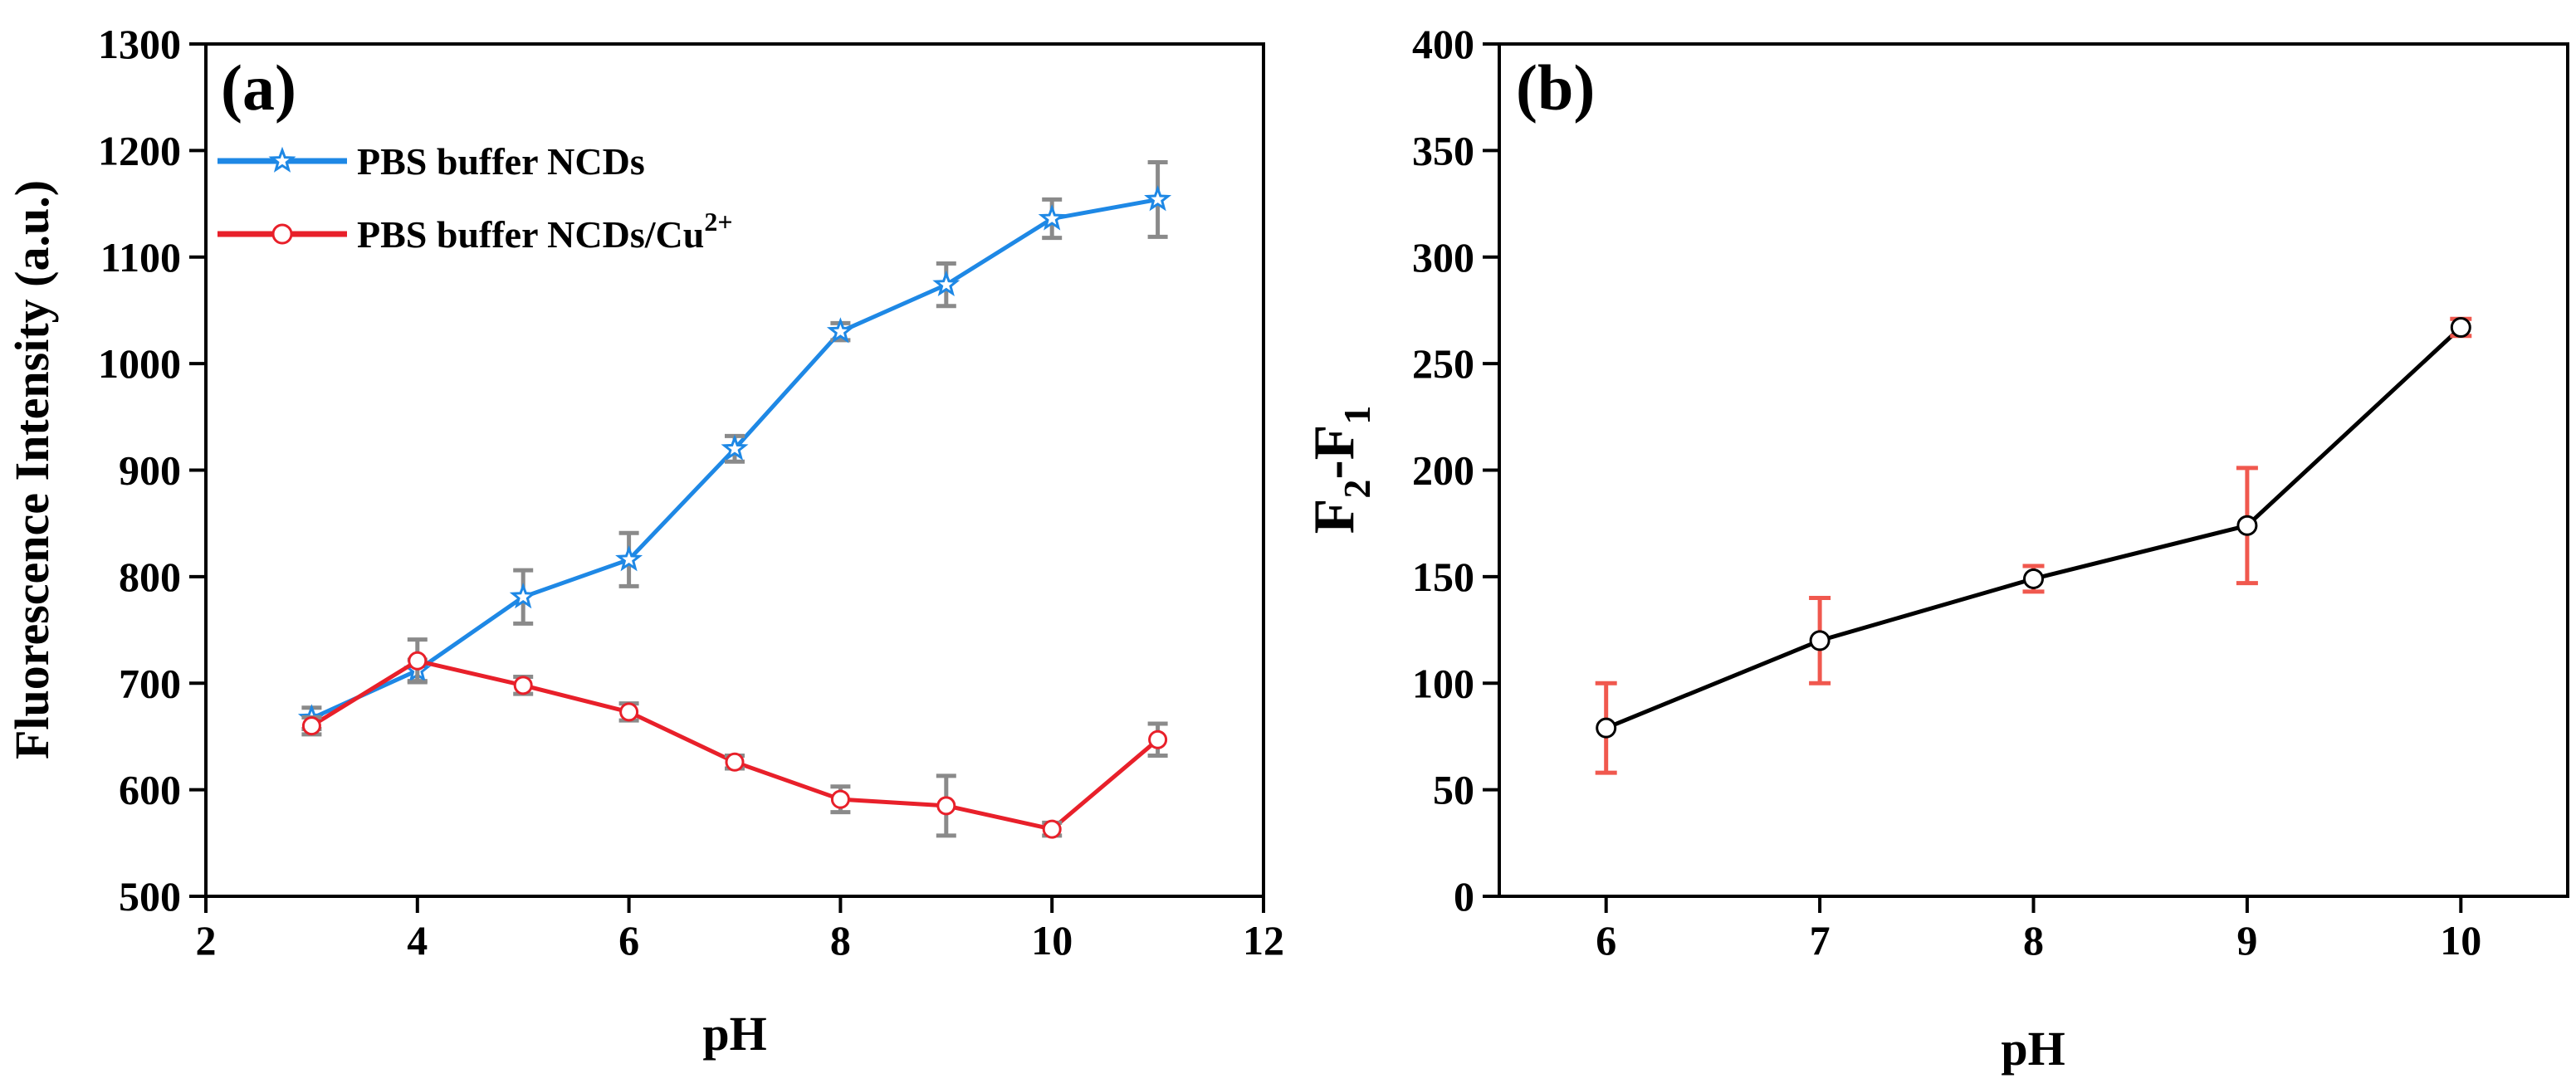 The image size is (2576, 1088). What do you see at coordinates (2246, 941) in the screenshot?
I see `x-tick-label: 9` at bounding box center [2246, 941].